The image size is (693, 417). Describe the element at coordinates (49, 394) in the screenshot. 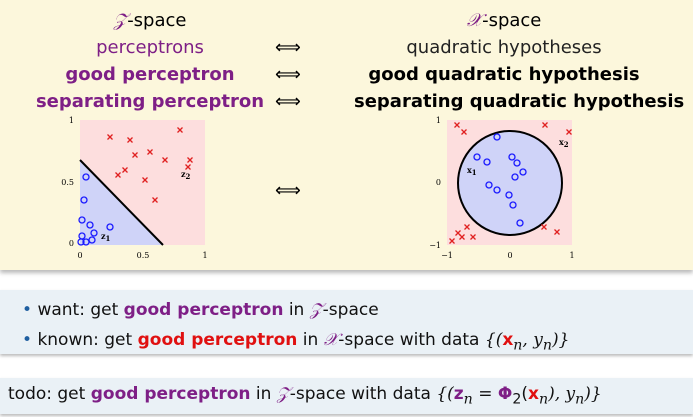

I see `t: todo: get` at that location.